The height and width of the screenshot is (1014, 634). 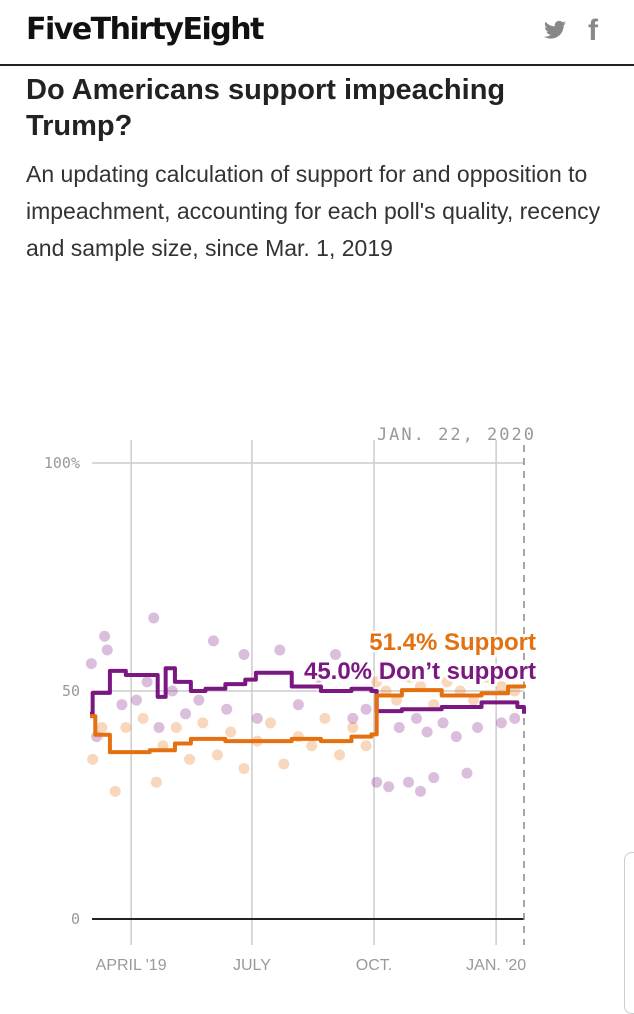 What do you see at coordinates (62, 463) in the screenshot?
I see `y-tick-label: 100%` at bounding box center [62, 463].